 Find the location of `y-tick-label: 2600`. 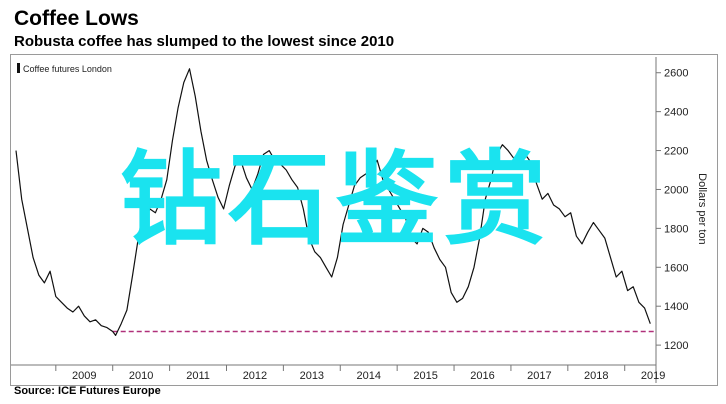

y-tick-label: 2600 is located at coordinates (676, 74).